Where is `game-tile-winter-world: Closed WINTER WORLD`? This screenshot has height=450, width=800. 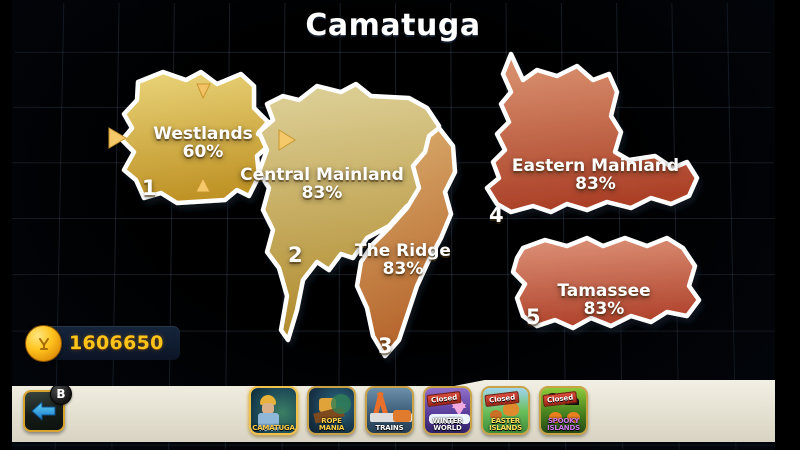 game-tile-winter-world: Closed WINTER WORLD is located at coordinates (447, 410).